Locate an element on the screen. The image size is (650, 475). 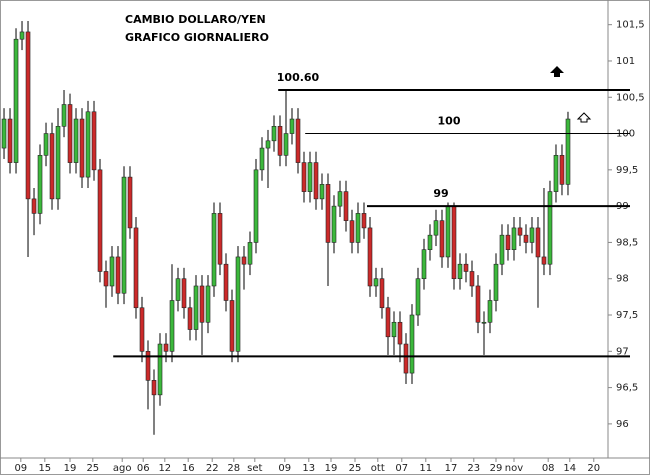
x-tick-label: 17 is located at coordinates (451, 468).